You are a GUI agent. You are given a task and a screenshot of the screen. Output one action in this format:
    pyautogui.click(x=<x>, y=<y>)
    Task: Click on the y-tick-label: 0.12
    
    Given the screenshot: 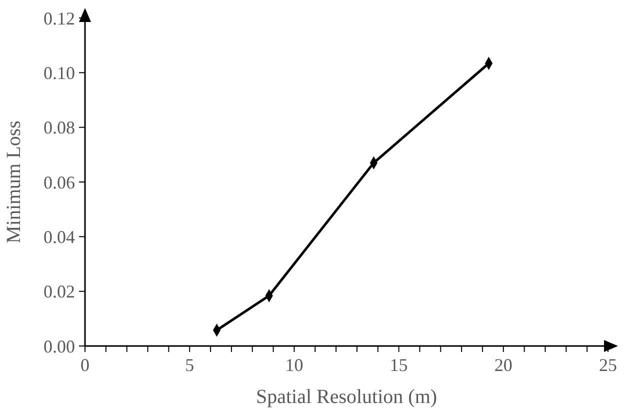 What is the action you would take?
    pyautogui.click(x=59, y=18)
    